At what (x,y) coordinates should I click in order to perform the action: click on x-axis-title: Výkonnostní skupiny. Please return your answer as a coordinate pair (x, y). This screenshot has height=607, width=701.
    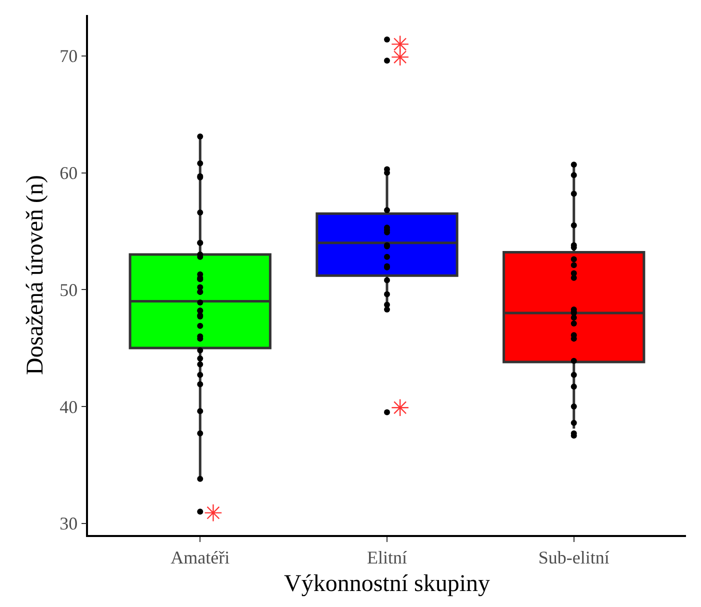
    Looking at the image, I should click on (387, 584).